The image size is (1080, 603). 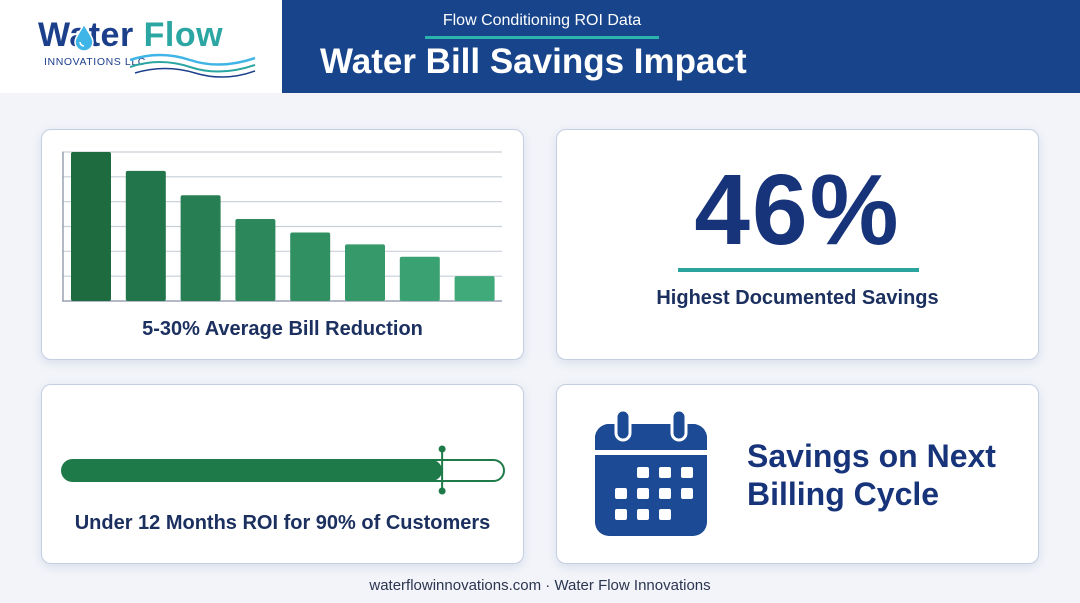 I want to click on roi-progress-bar, so click(x=283, y=470).